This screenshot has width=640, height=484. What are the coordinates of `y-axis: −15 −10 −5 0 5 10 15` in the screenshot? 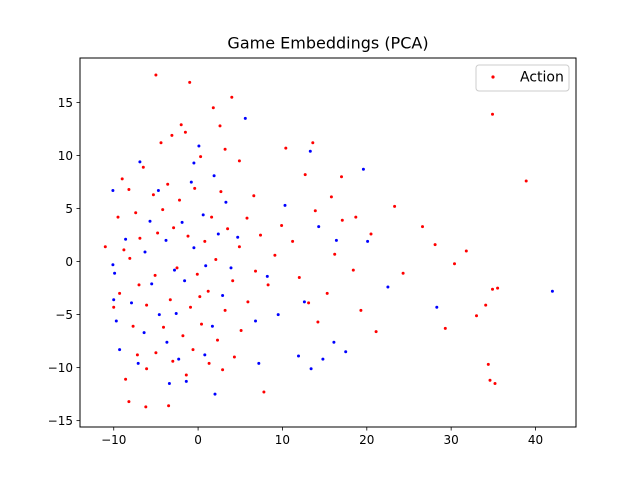 It's located at (64, 262).